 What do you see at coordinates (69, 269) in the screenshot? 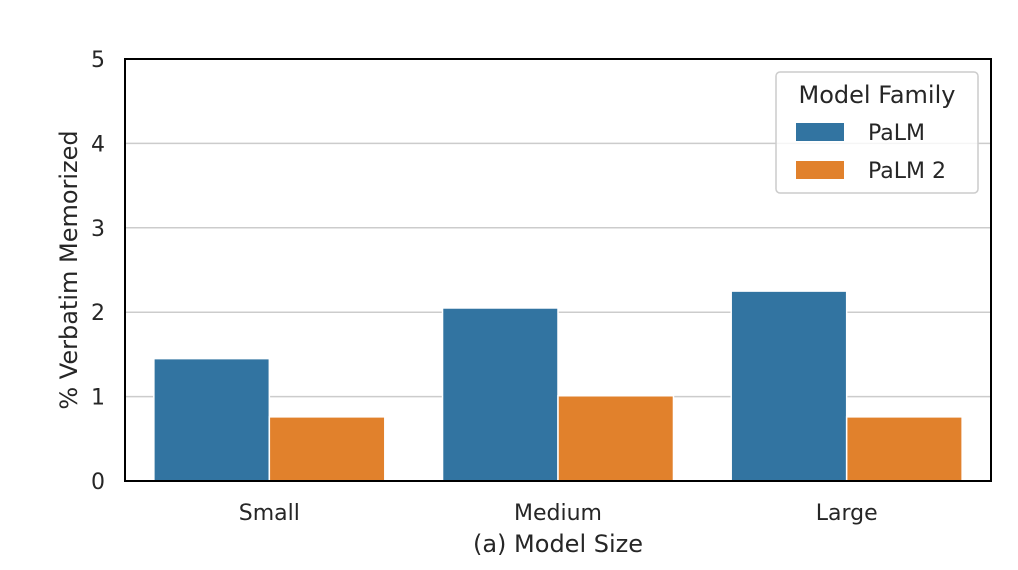
I see `y-axis-label: % Verbatim Memorized` at bounding box center [69, 269].